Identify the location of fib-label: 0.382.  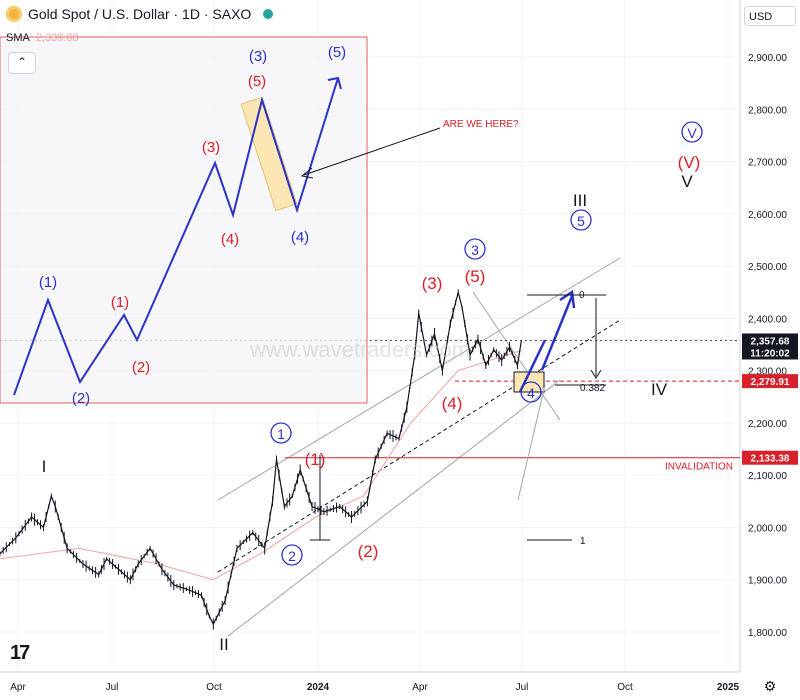
(592, 388).